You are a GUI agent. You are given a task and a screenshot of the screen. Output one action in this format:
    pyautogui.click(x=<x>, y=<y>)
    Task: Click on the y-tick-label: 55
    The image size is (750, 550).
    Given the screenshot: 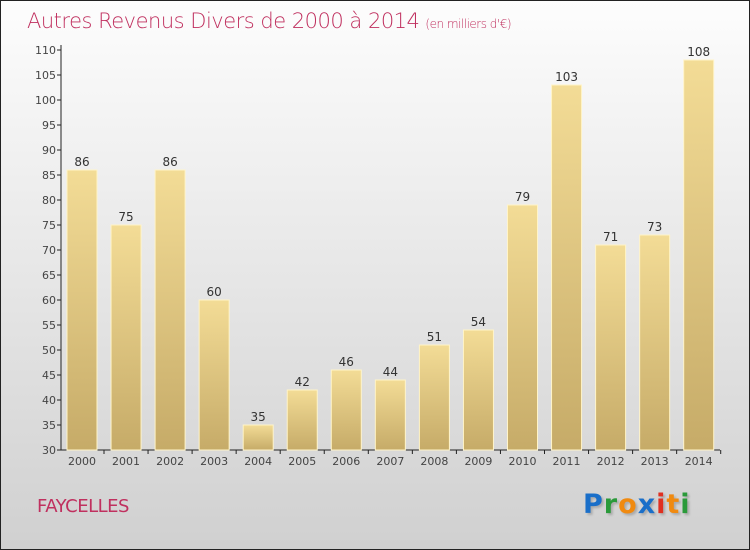 What is the action you would take?
    pyautogui.click(x=49, y=325)
    